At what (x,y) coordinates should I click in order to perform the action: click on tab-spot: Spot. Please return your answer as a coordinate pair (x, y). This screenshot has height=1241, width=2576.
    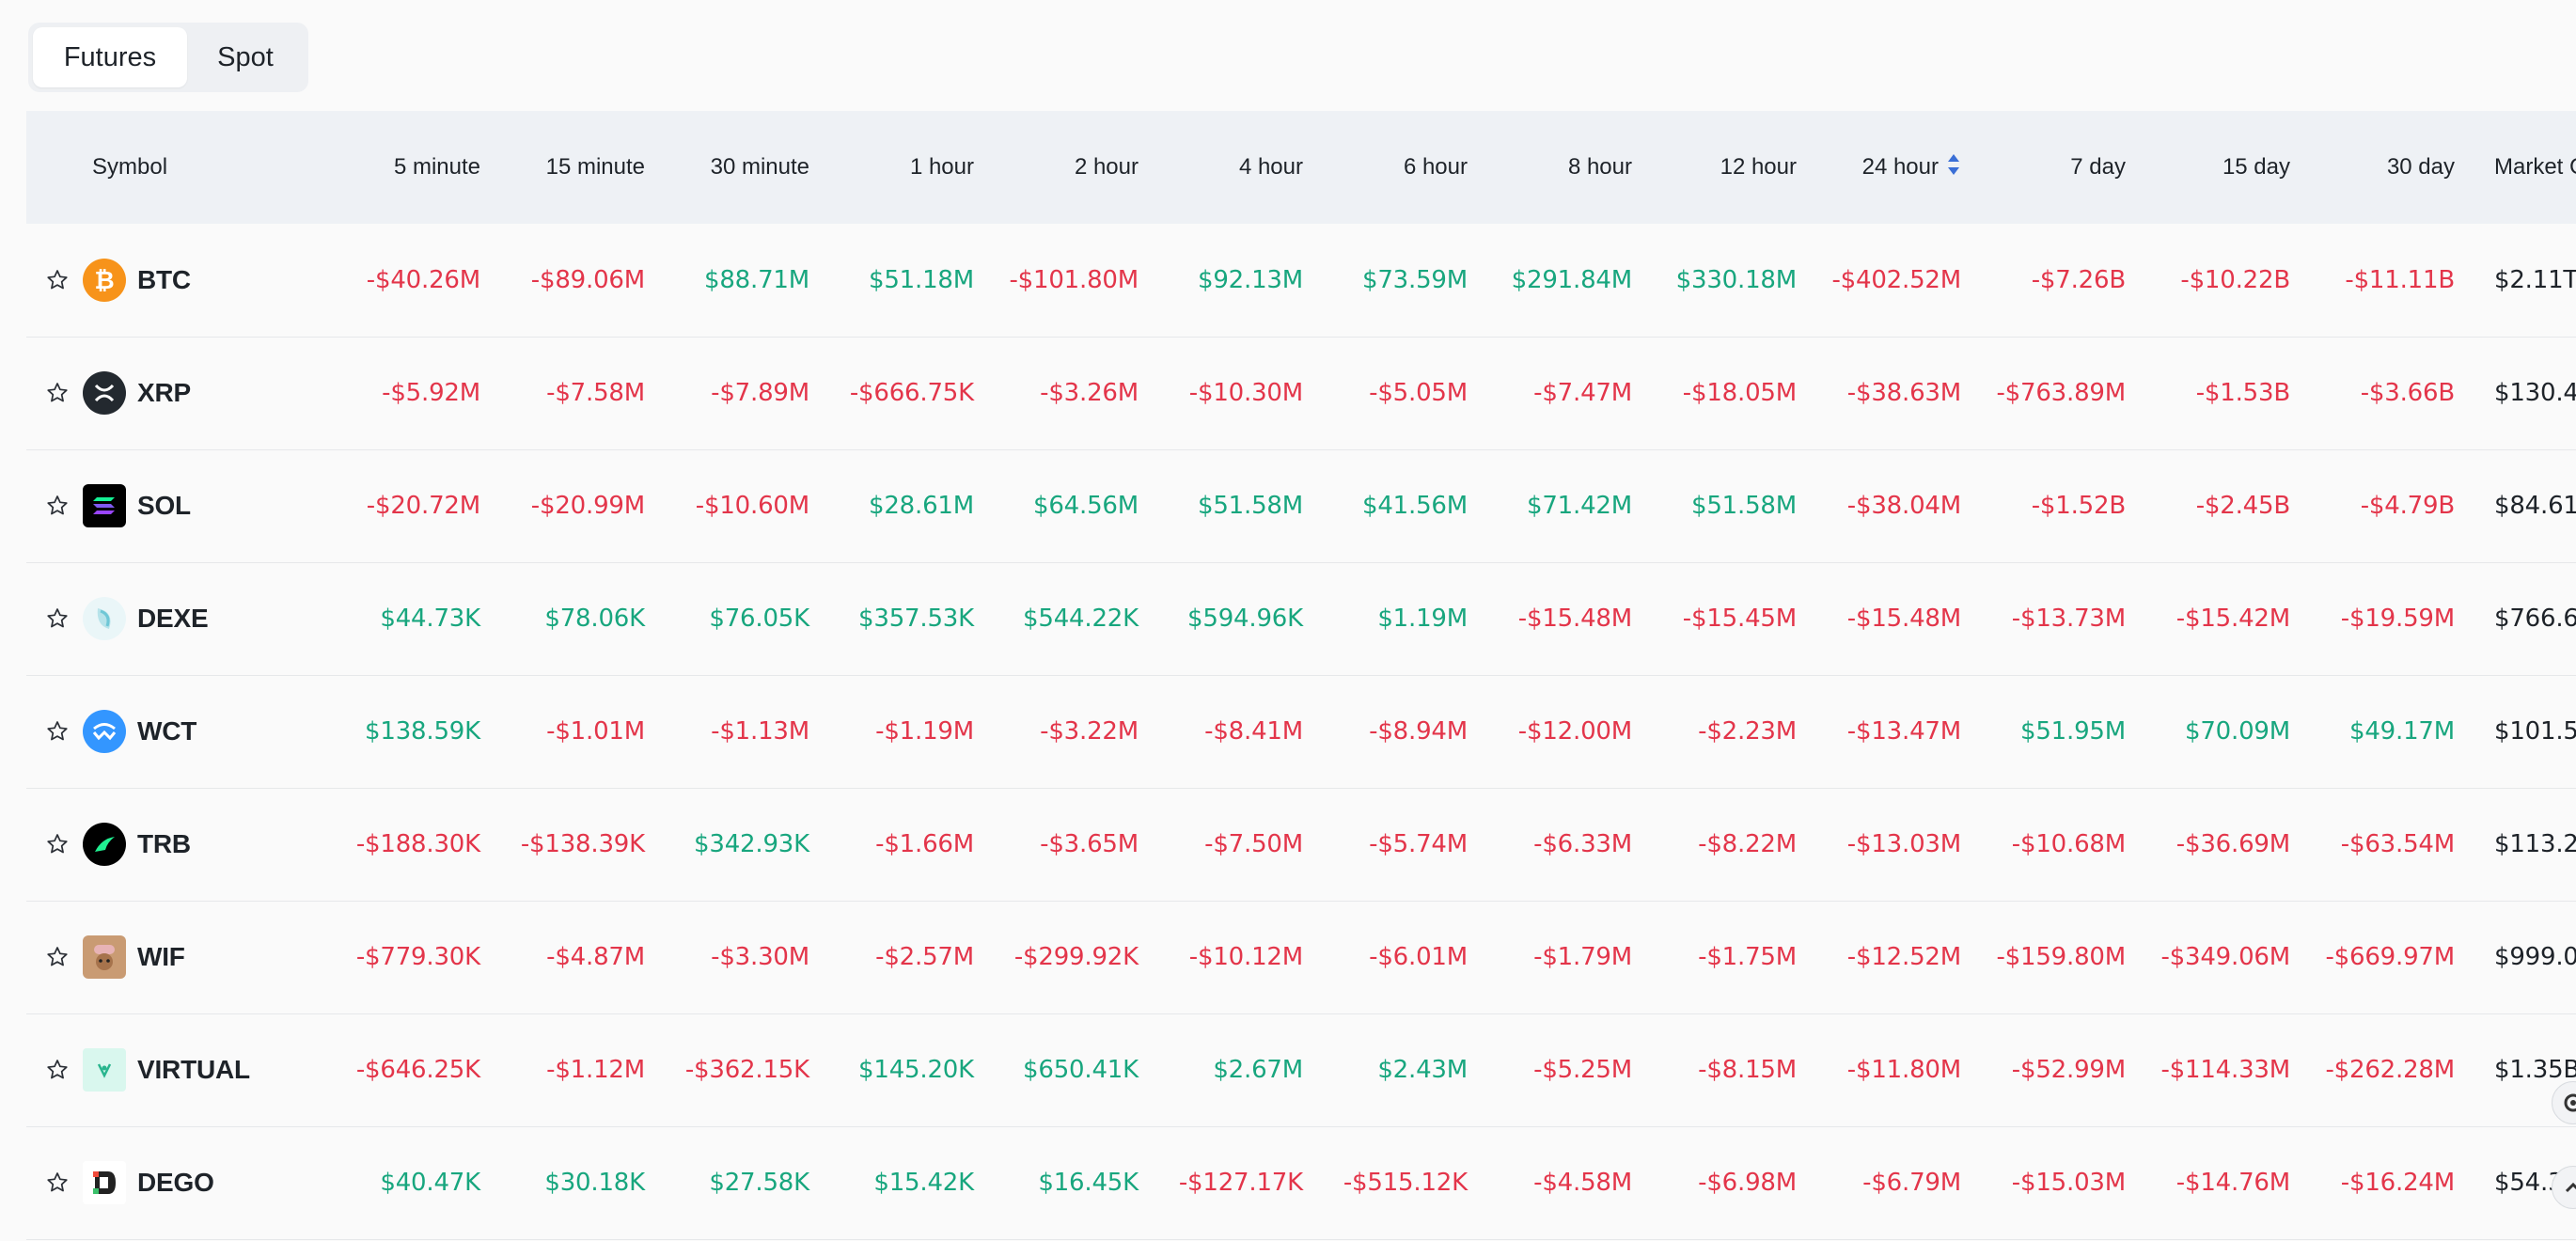
    Looking at the image, I should click on (246, 57).